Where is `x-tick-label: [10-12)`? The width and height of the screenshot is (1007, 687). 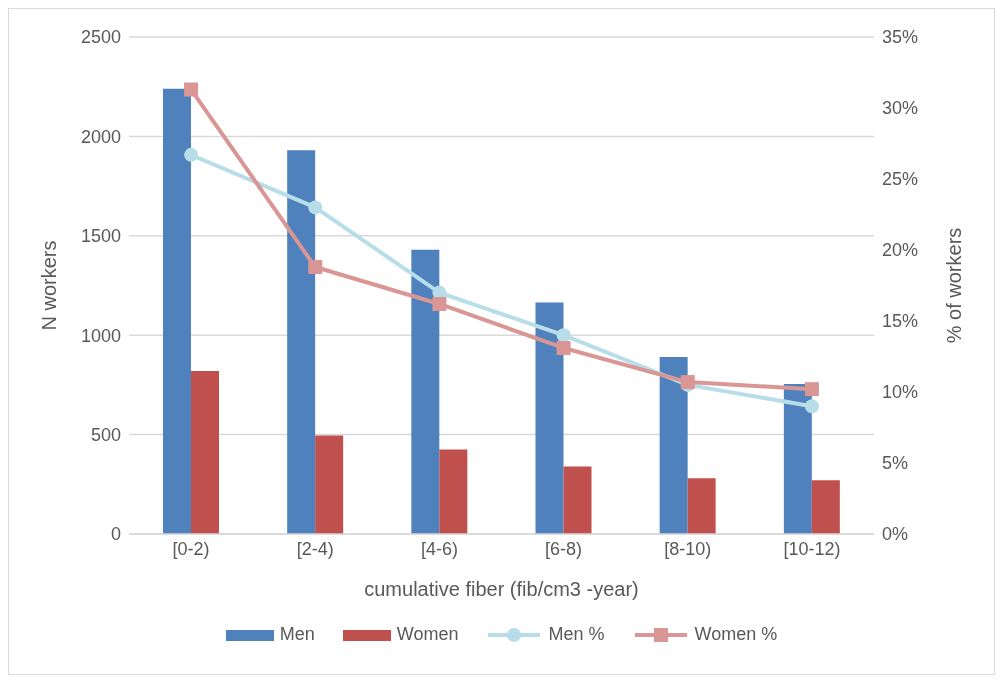
x-tick-label: [10-12) is located at coordinates (812, 548).